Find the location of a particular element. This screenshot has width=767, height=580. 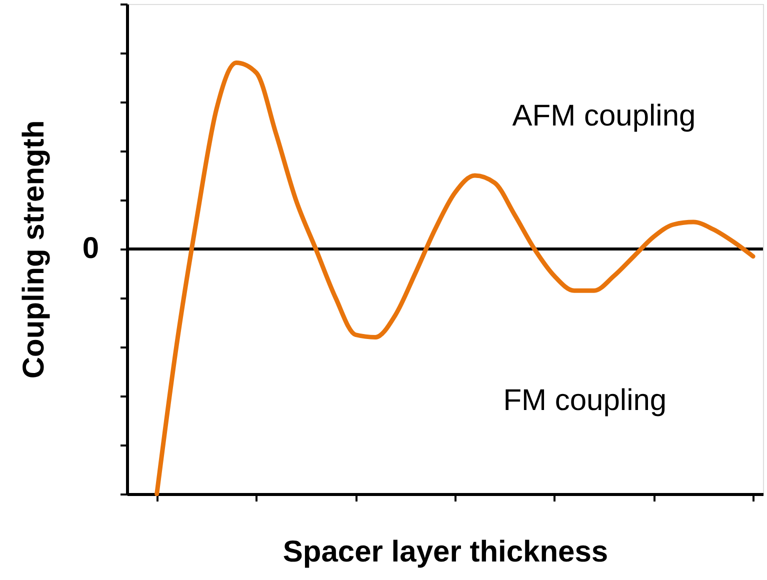

y-axis-title: Coupling strength is located at coordinates (34, 249).